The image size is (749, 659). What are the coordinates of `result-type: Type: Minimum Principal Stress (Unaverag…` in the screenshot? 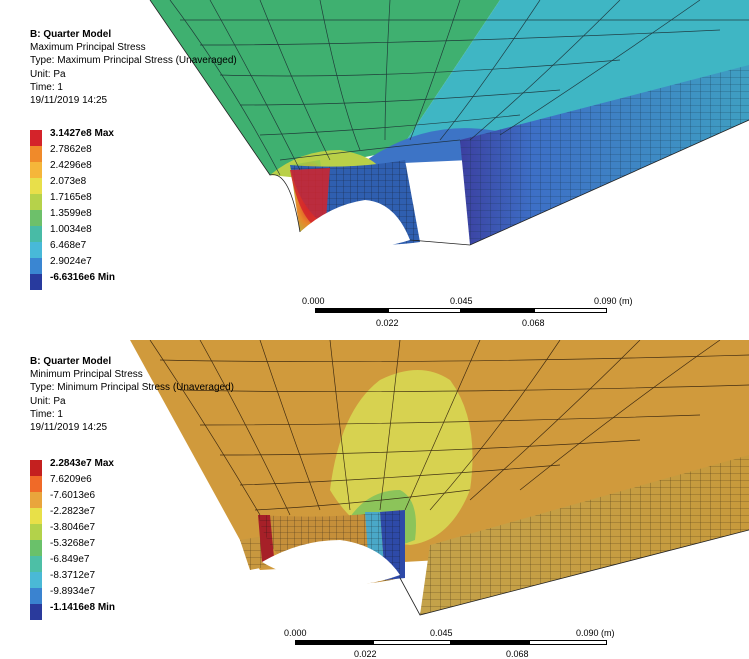 It's located at (132, 388).